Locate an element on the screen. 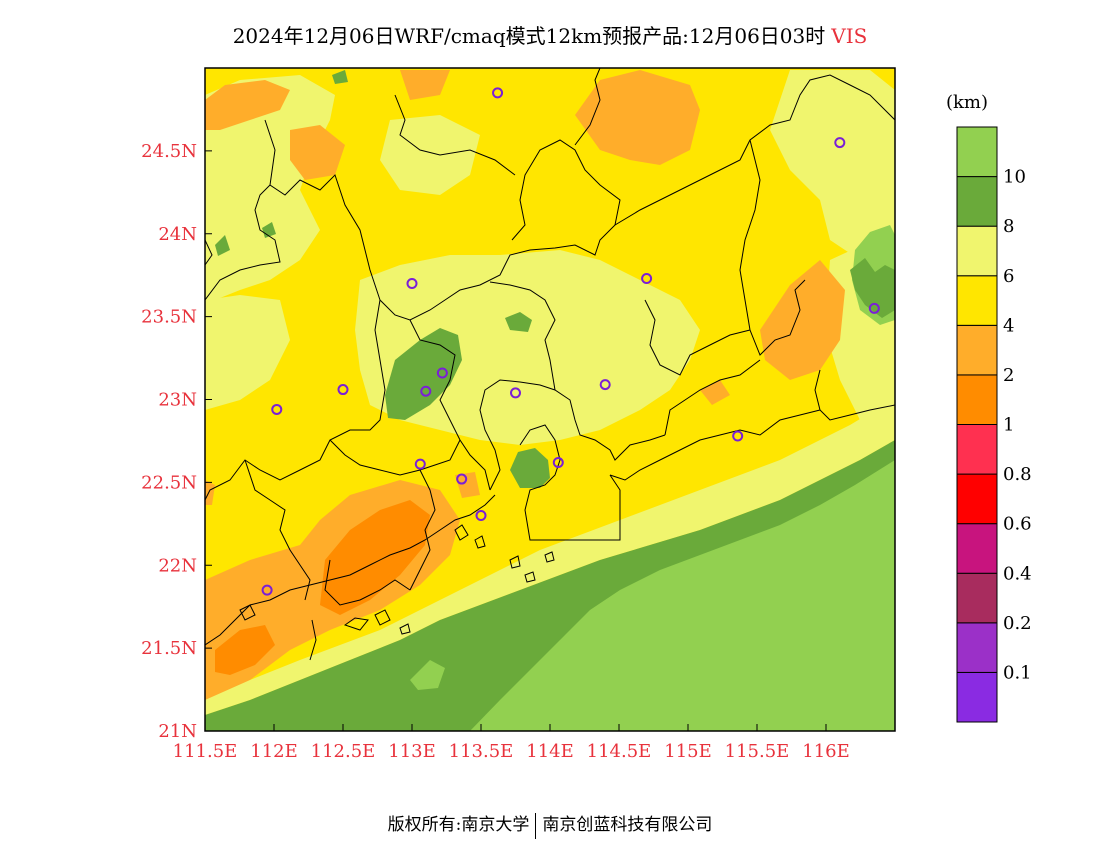  coastline is located at coordinates (715, 445).